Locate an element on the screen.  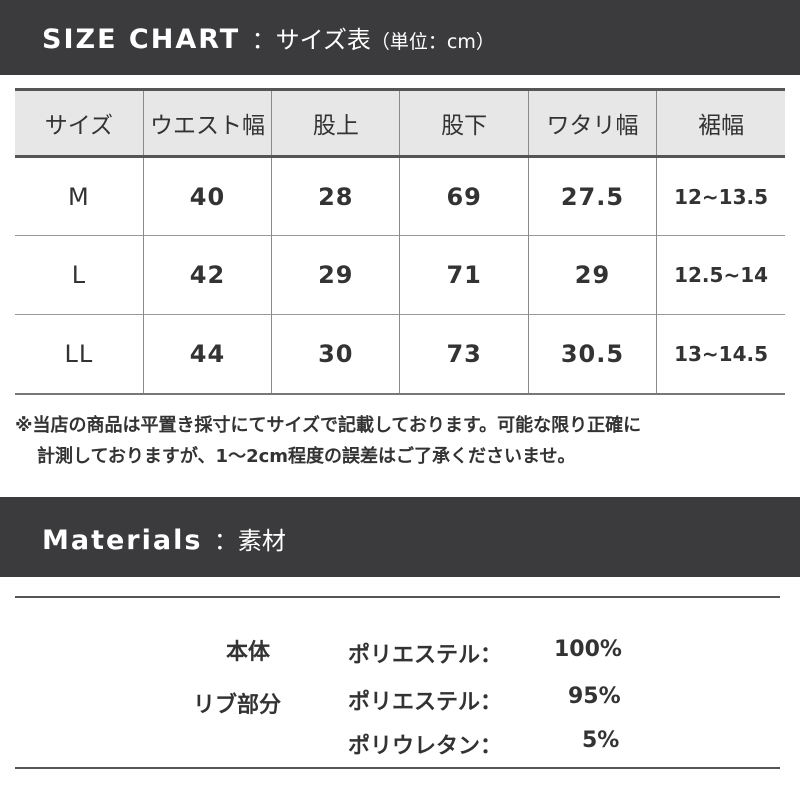
header-cell: 股下 is located at coordinates (464, 123).